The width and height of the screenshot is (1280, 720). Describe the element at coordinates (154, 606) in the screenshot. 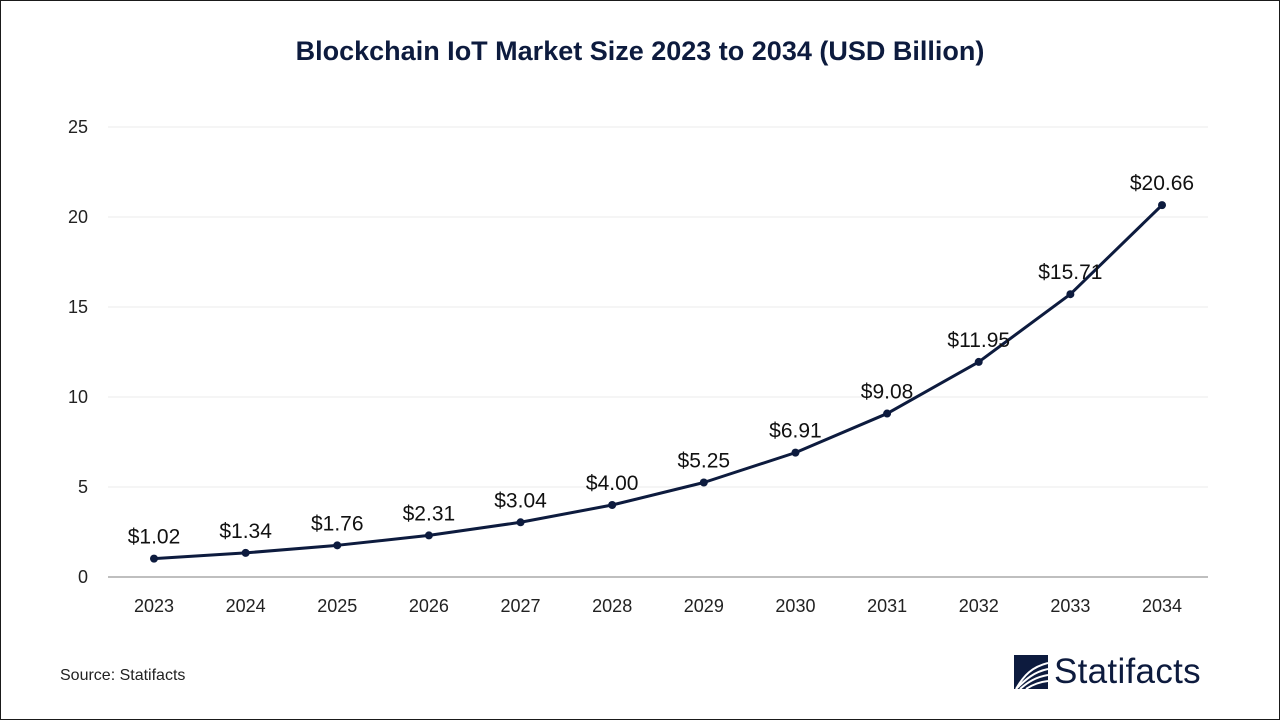

I see `x-tick-label: 2023` at that location.